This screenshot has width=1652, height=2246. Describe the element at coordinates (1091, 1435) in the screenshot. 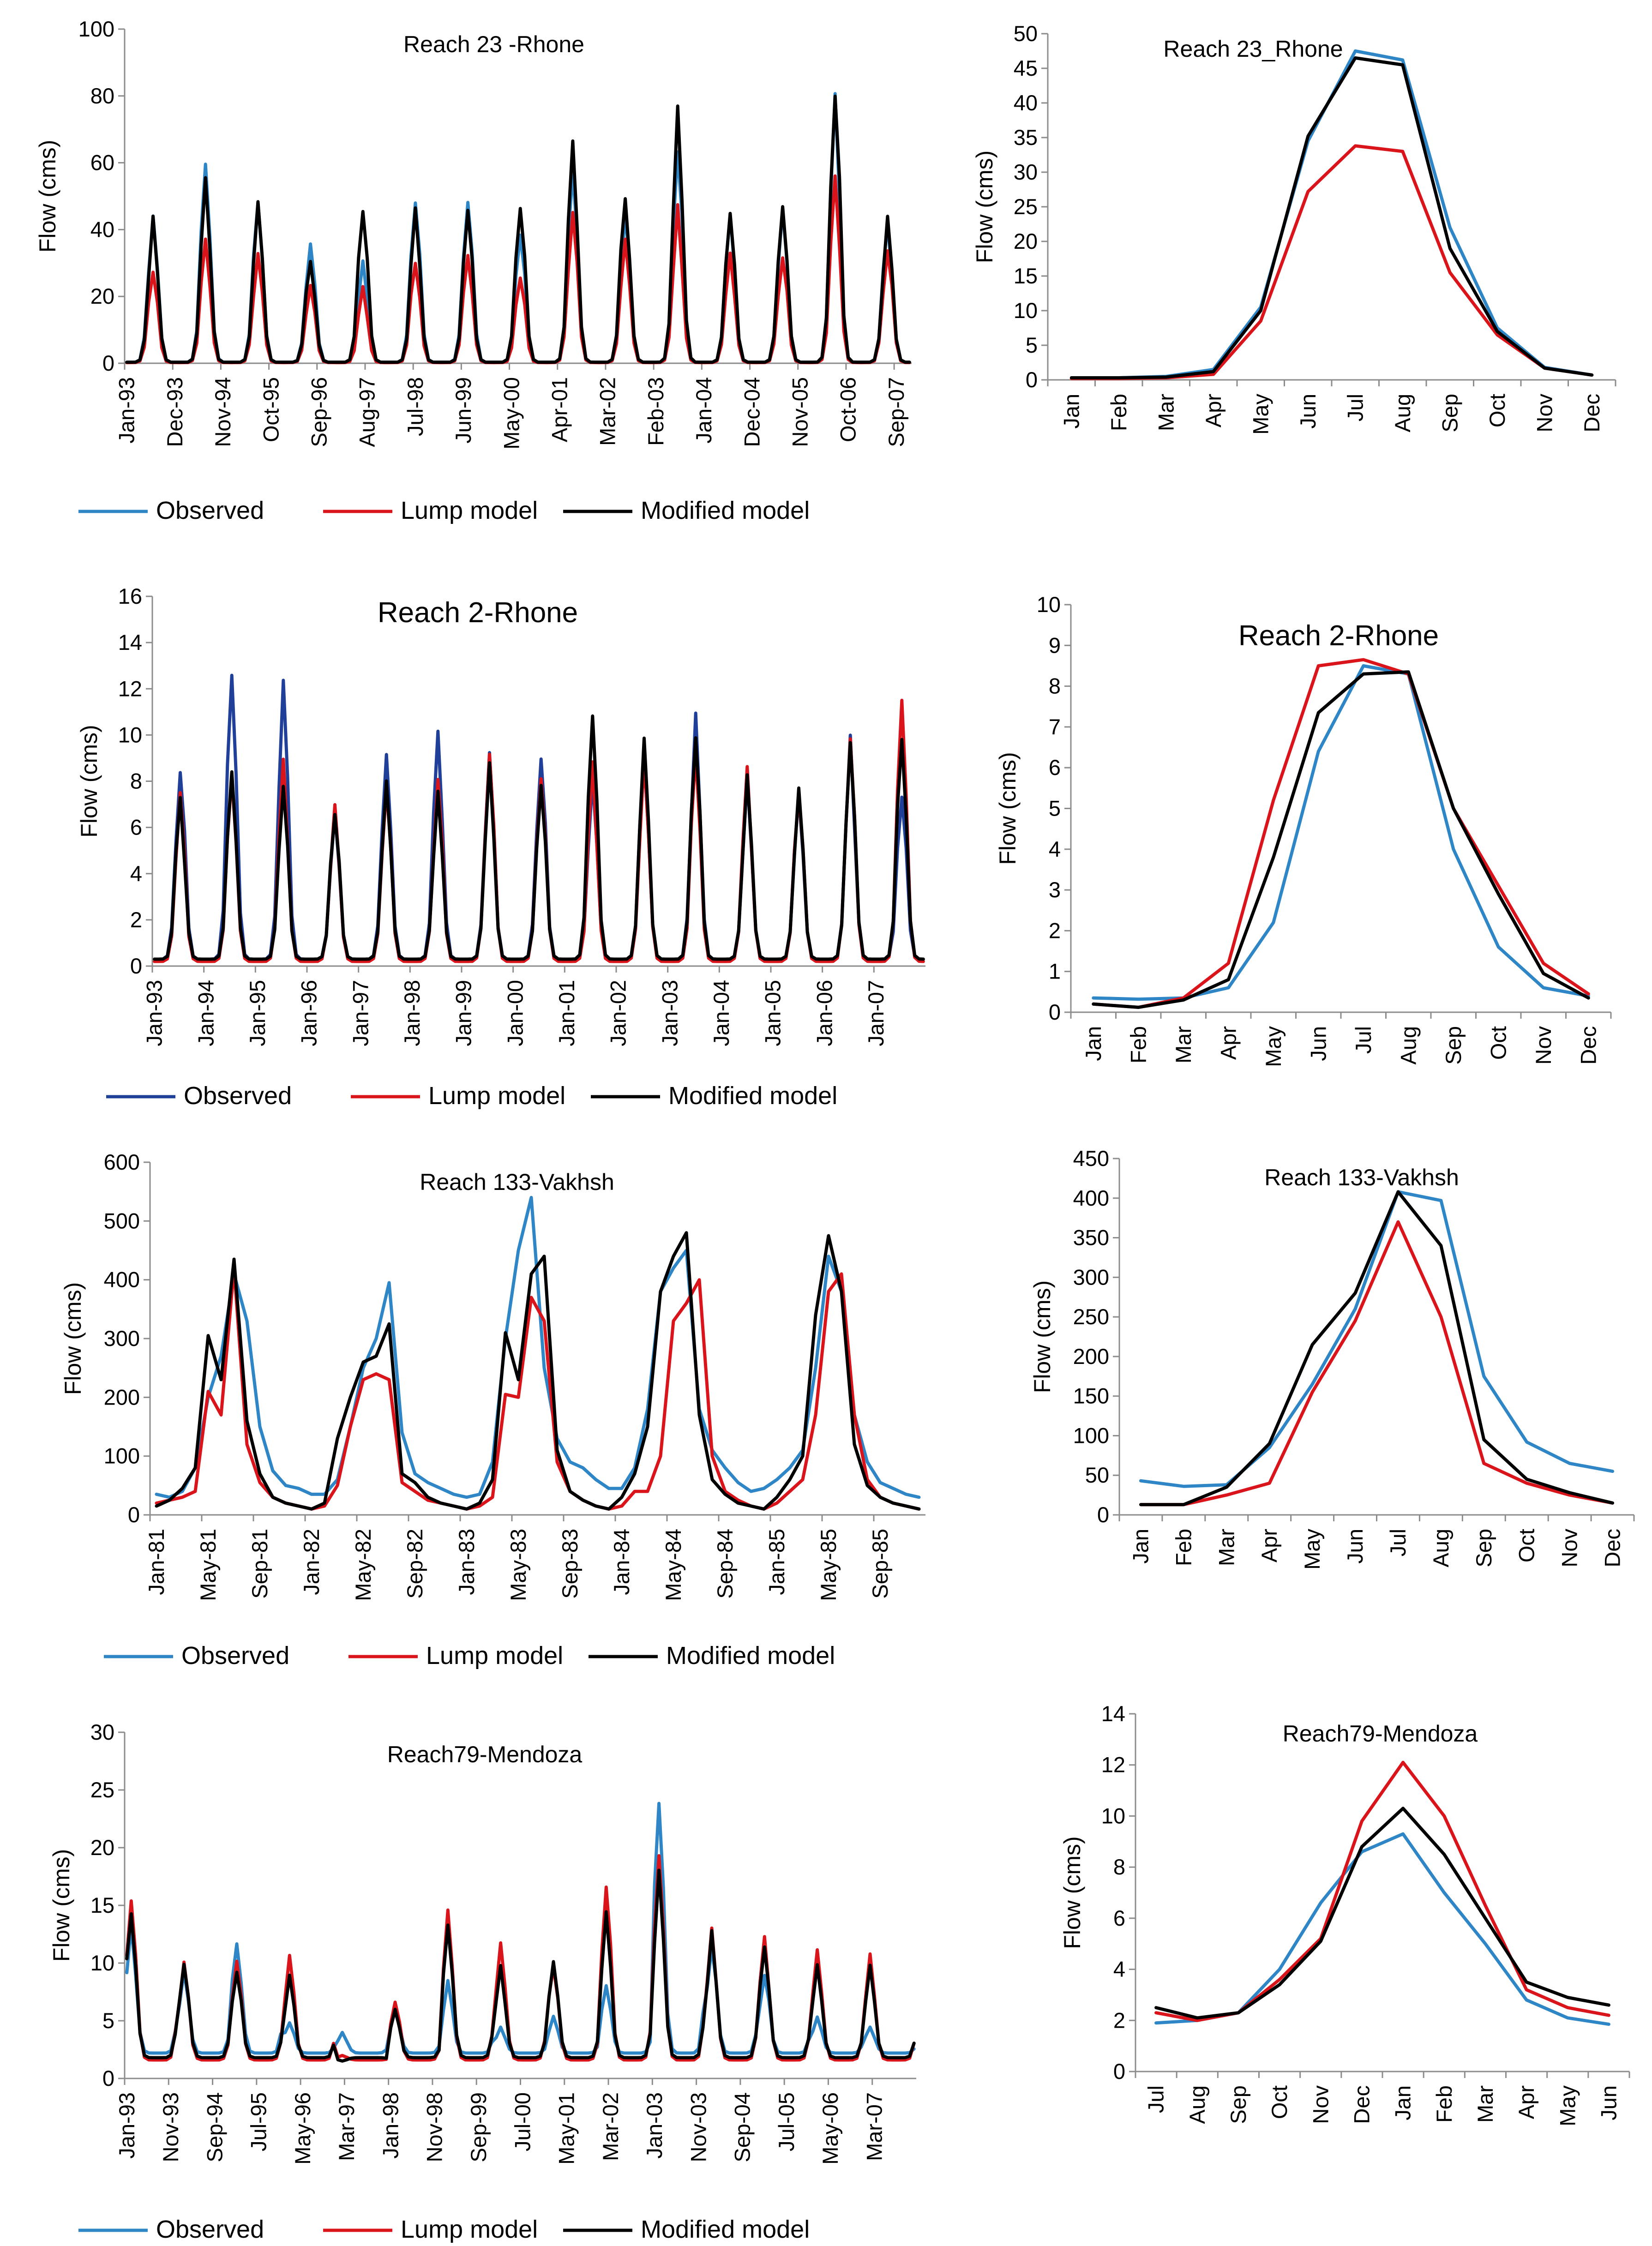

I see `y-tick-label: 100` at that location.